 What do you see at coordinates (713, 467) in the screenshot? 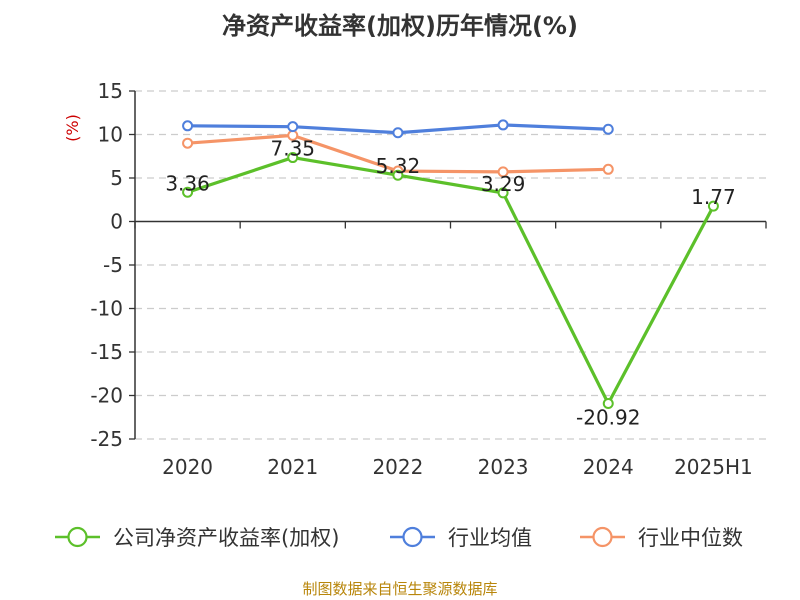
I see `x-tick-label: 2025H1` at bounding box center [713, 467].